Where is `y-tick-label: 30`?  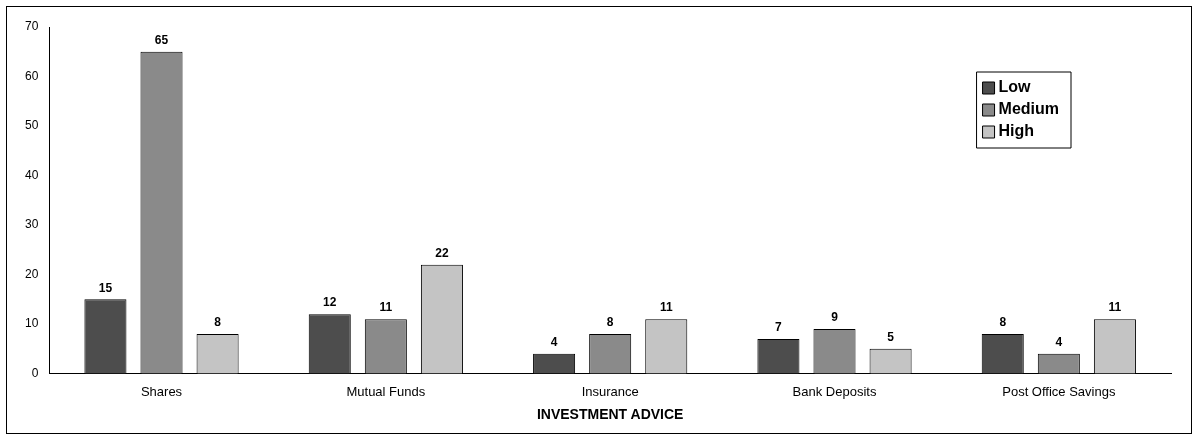 y-tick-label: 30 is located at coordinates (31, 224).